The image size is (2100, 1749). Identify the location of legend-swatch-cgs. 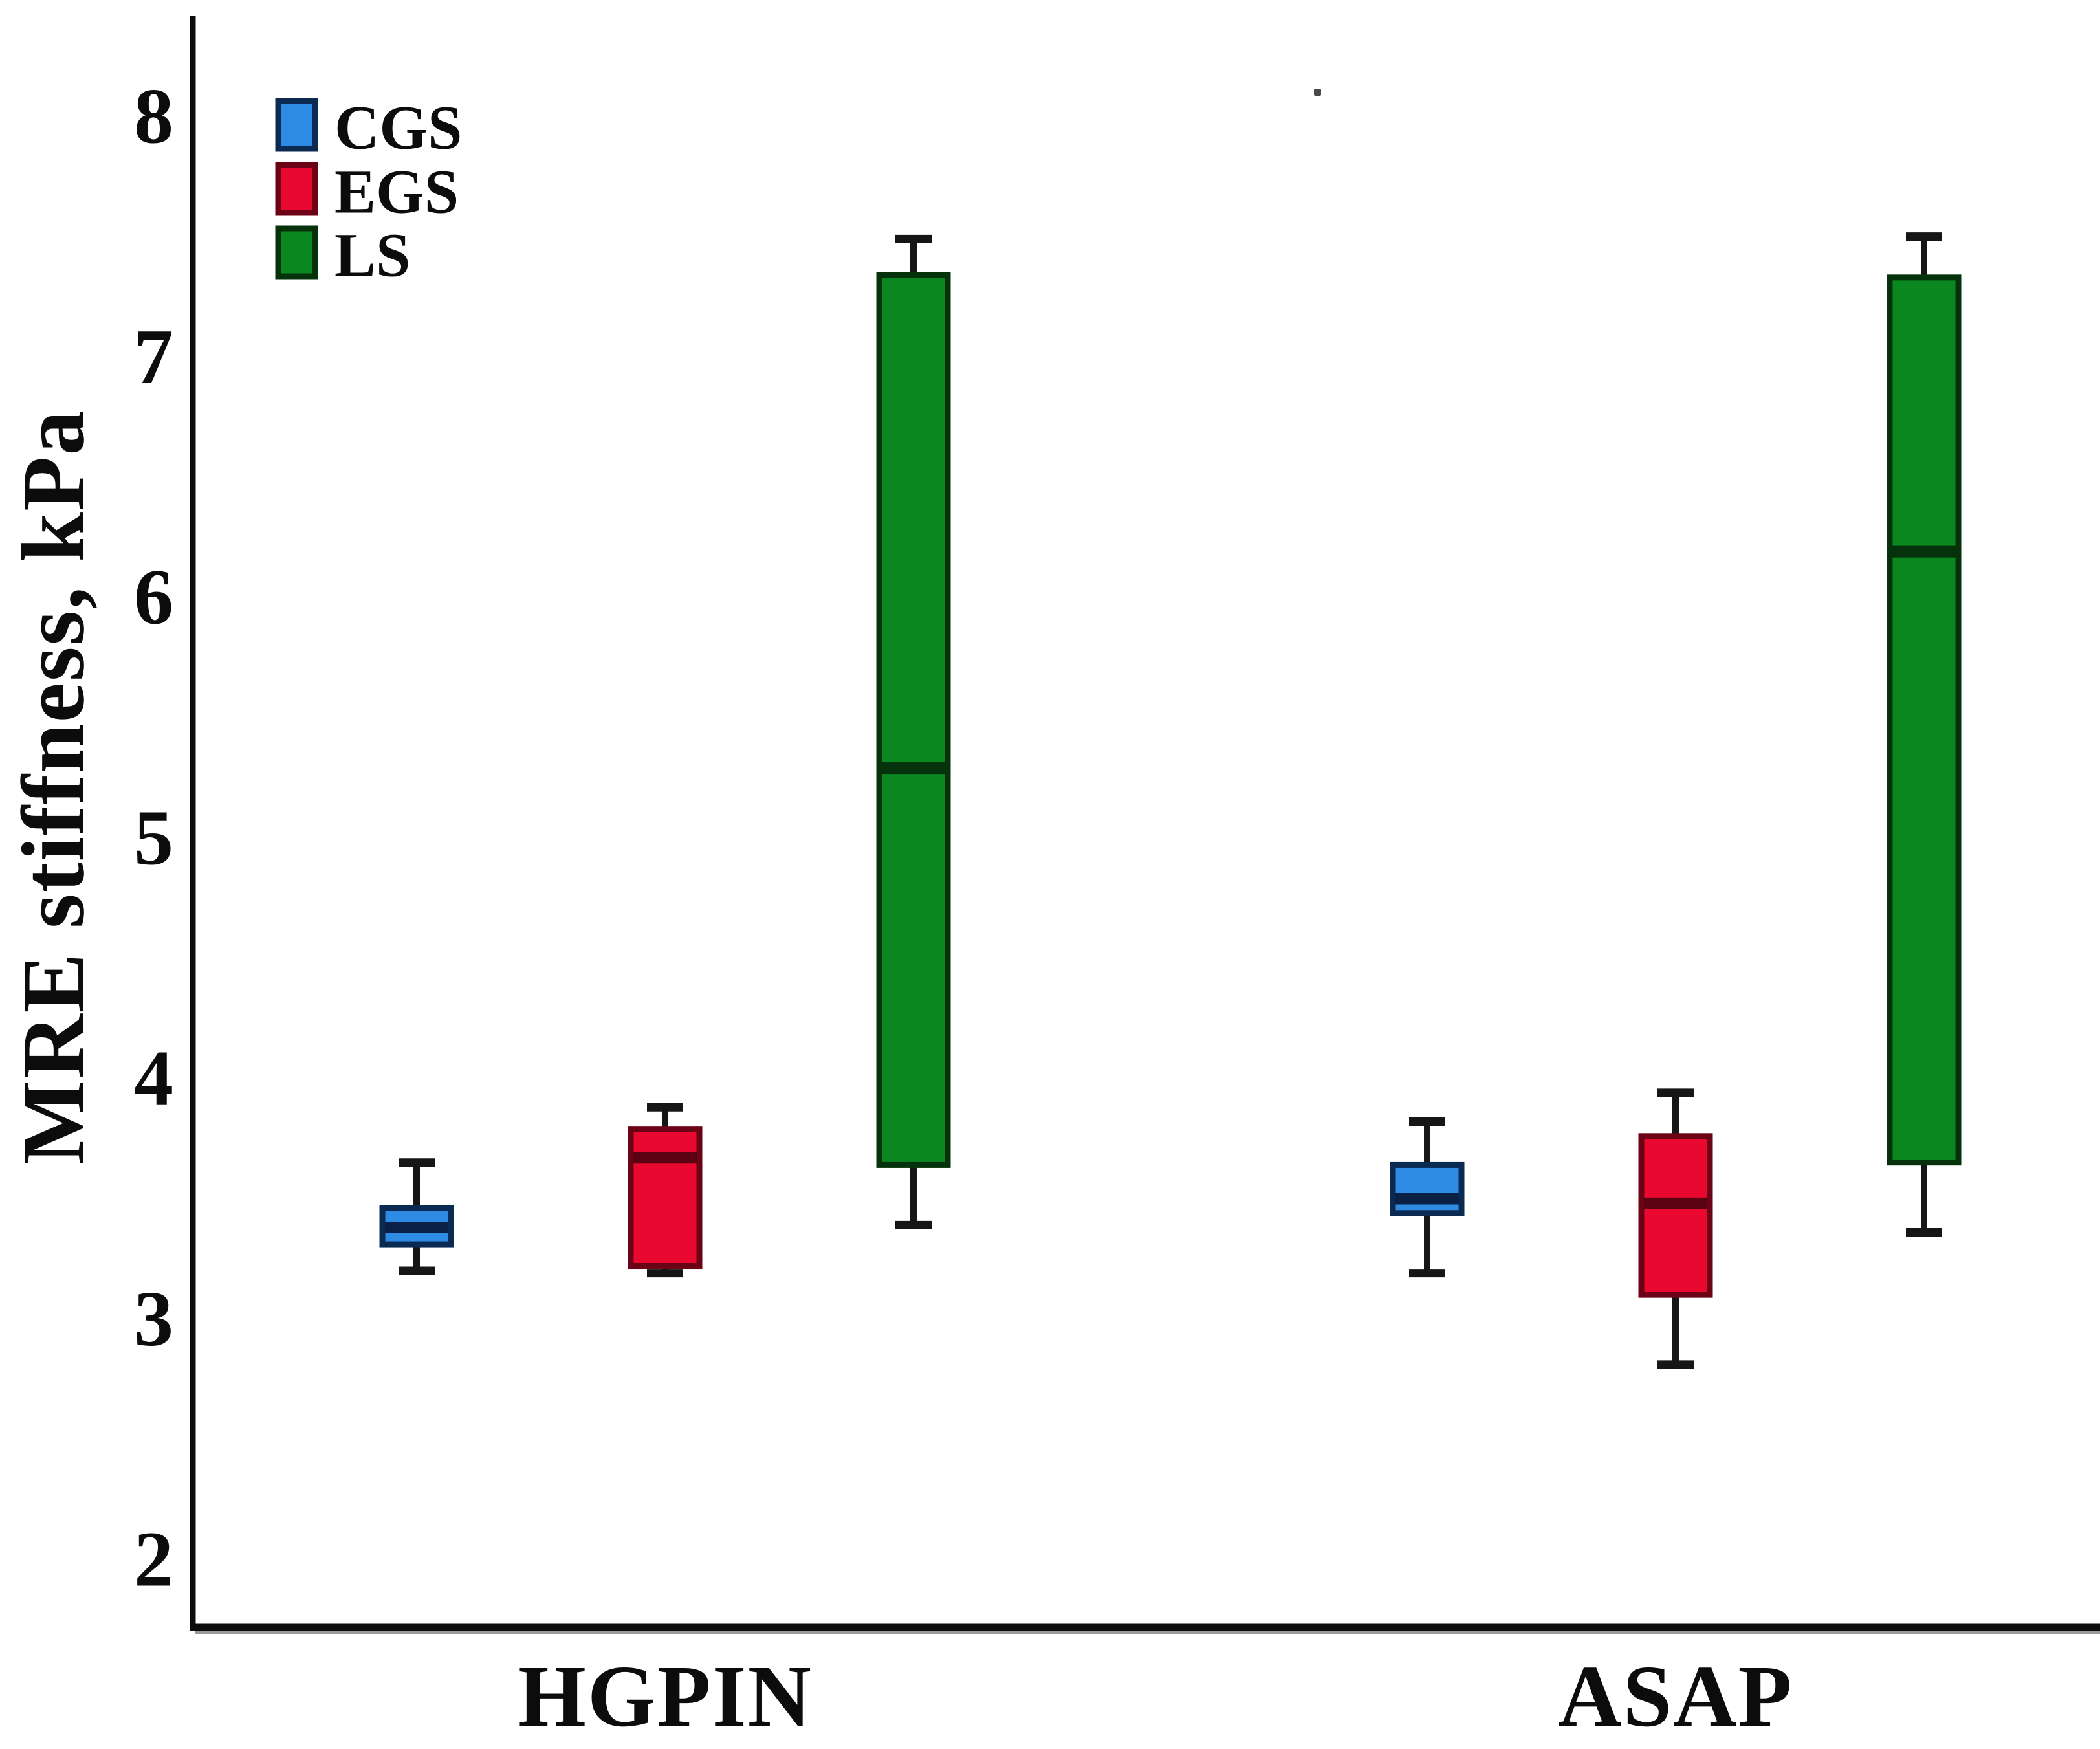
(296, 125).